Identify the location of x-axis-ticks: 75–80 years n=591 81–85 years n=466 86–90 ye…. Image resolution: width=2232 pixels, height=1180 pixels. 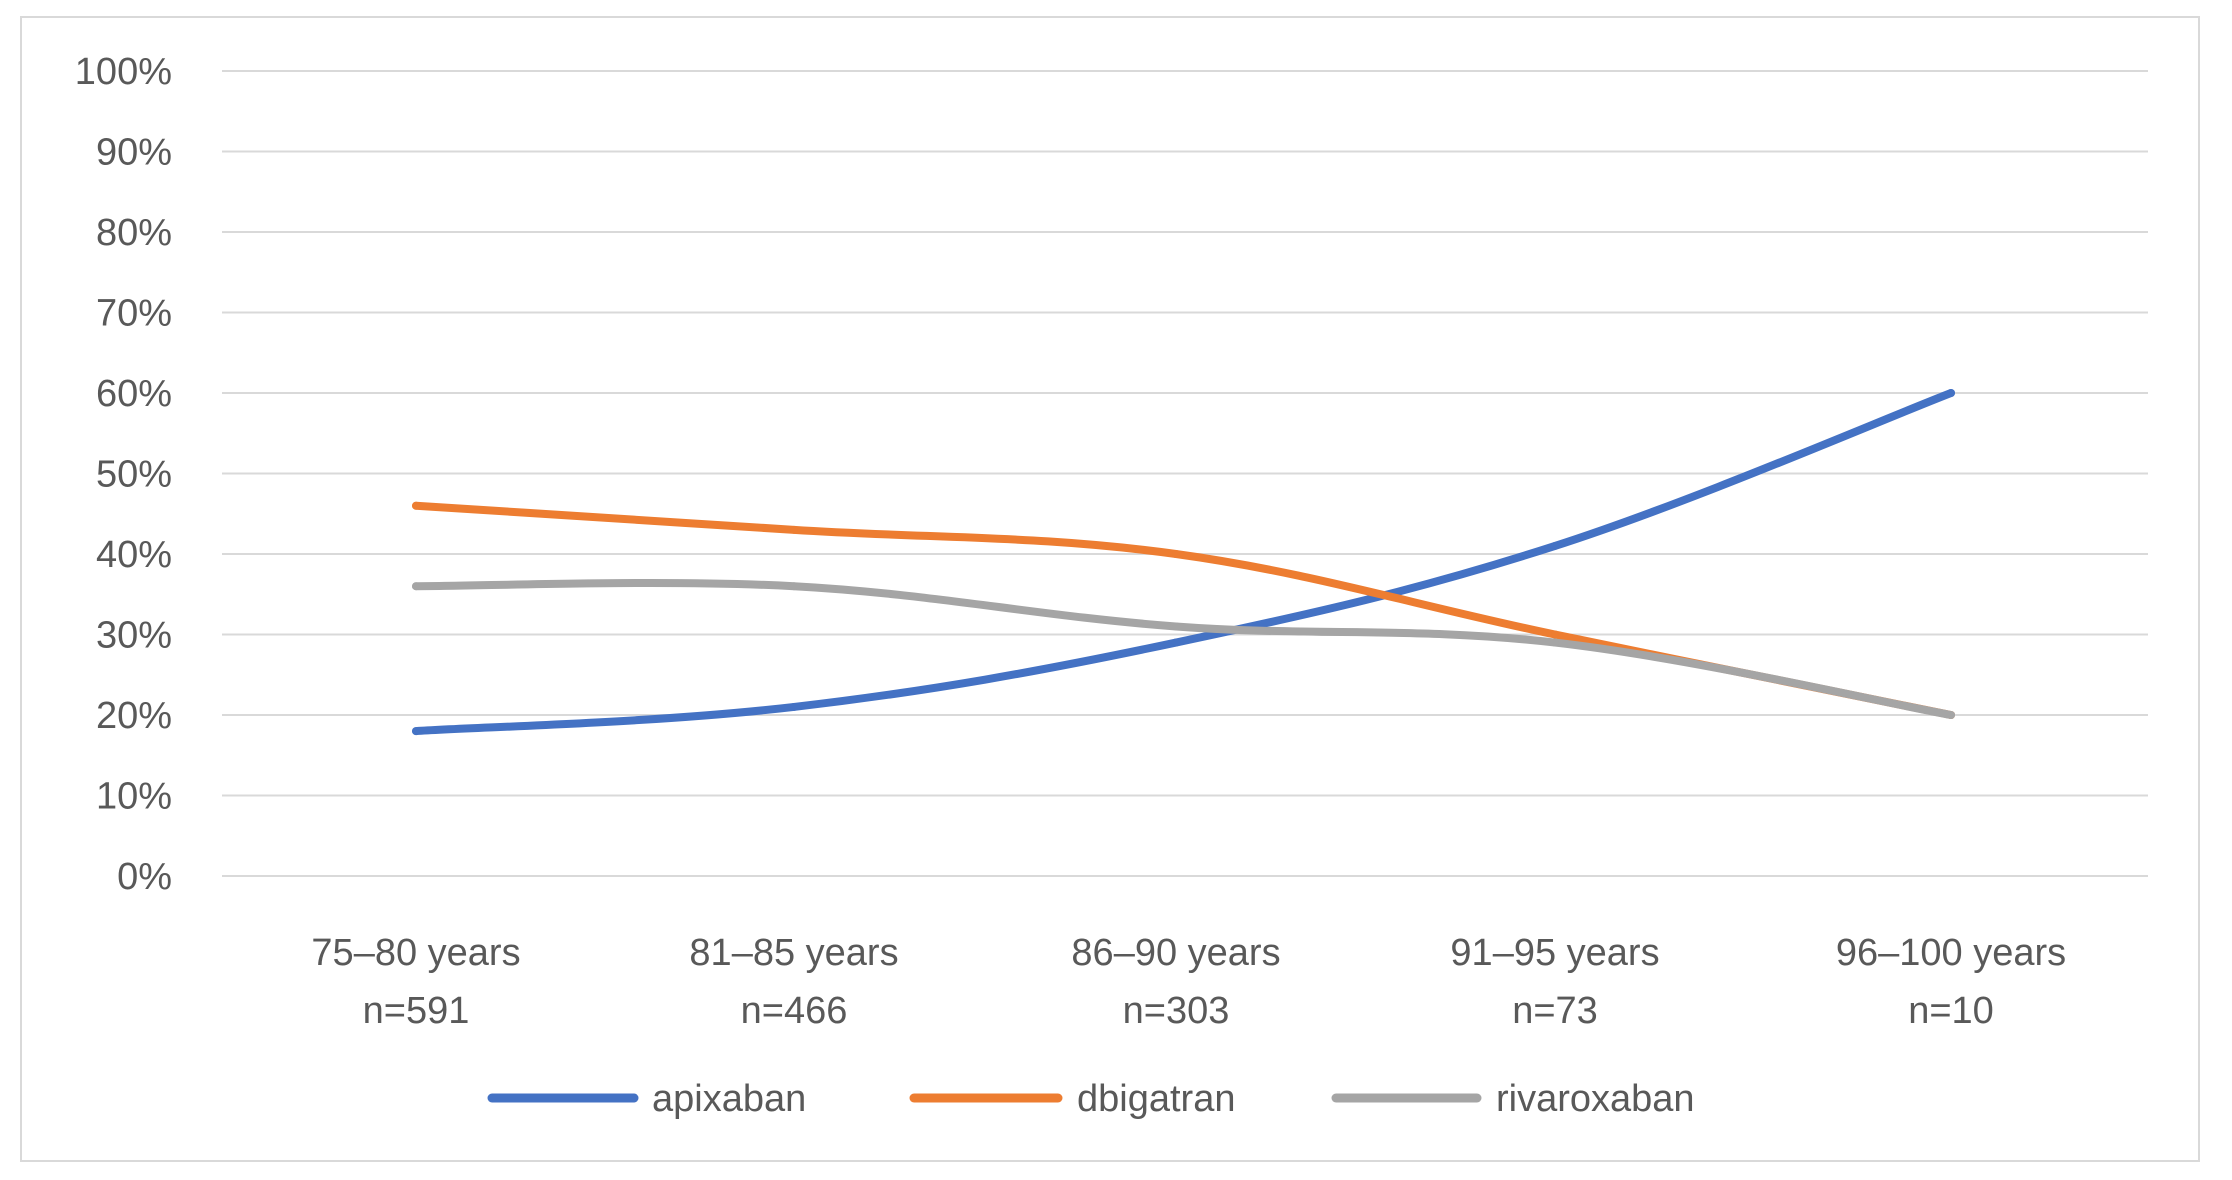
(1188, 982).